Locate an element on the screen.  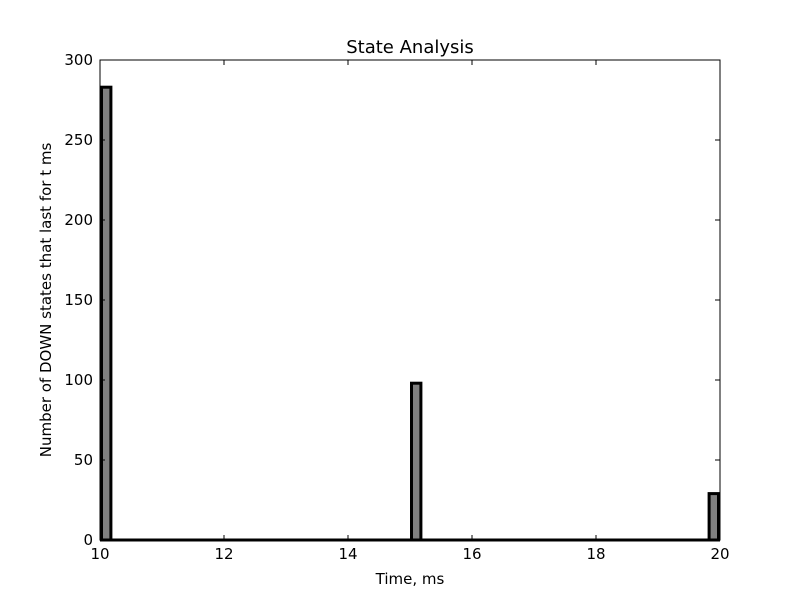
y-tick-label: 300 is located at coordinates (78, 60).